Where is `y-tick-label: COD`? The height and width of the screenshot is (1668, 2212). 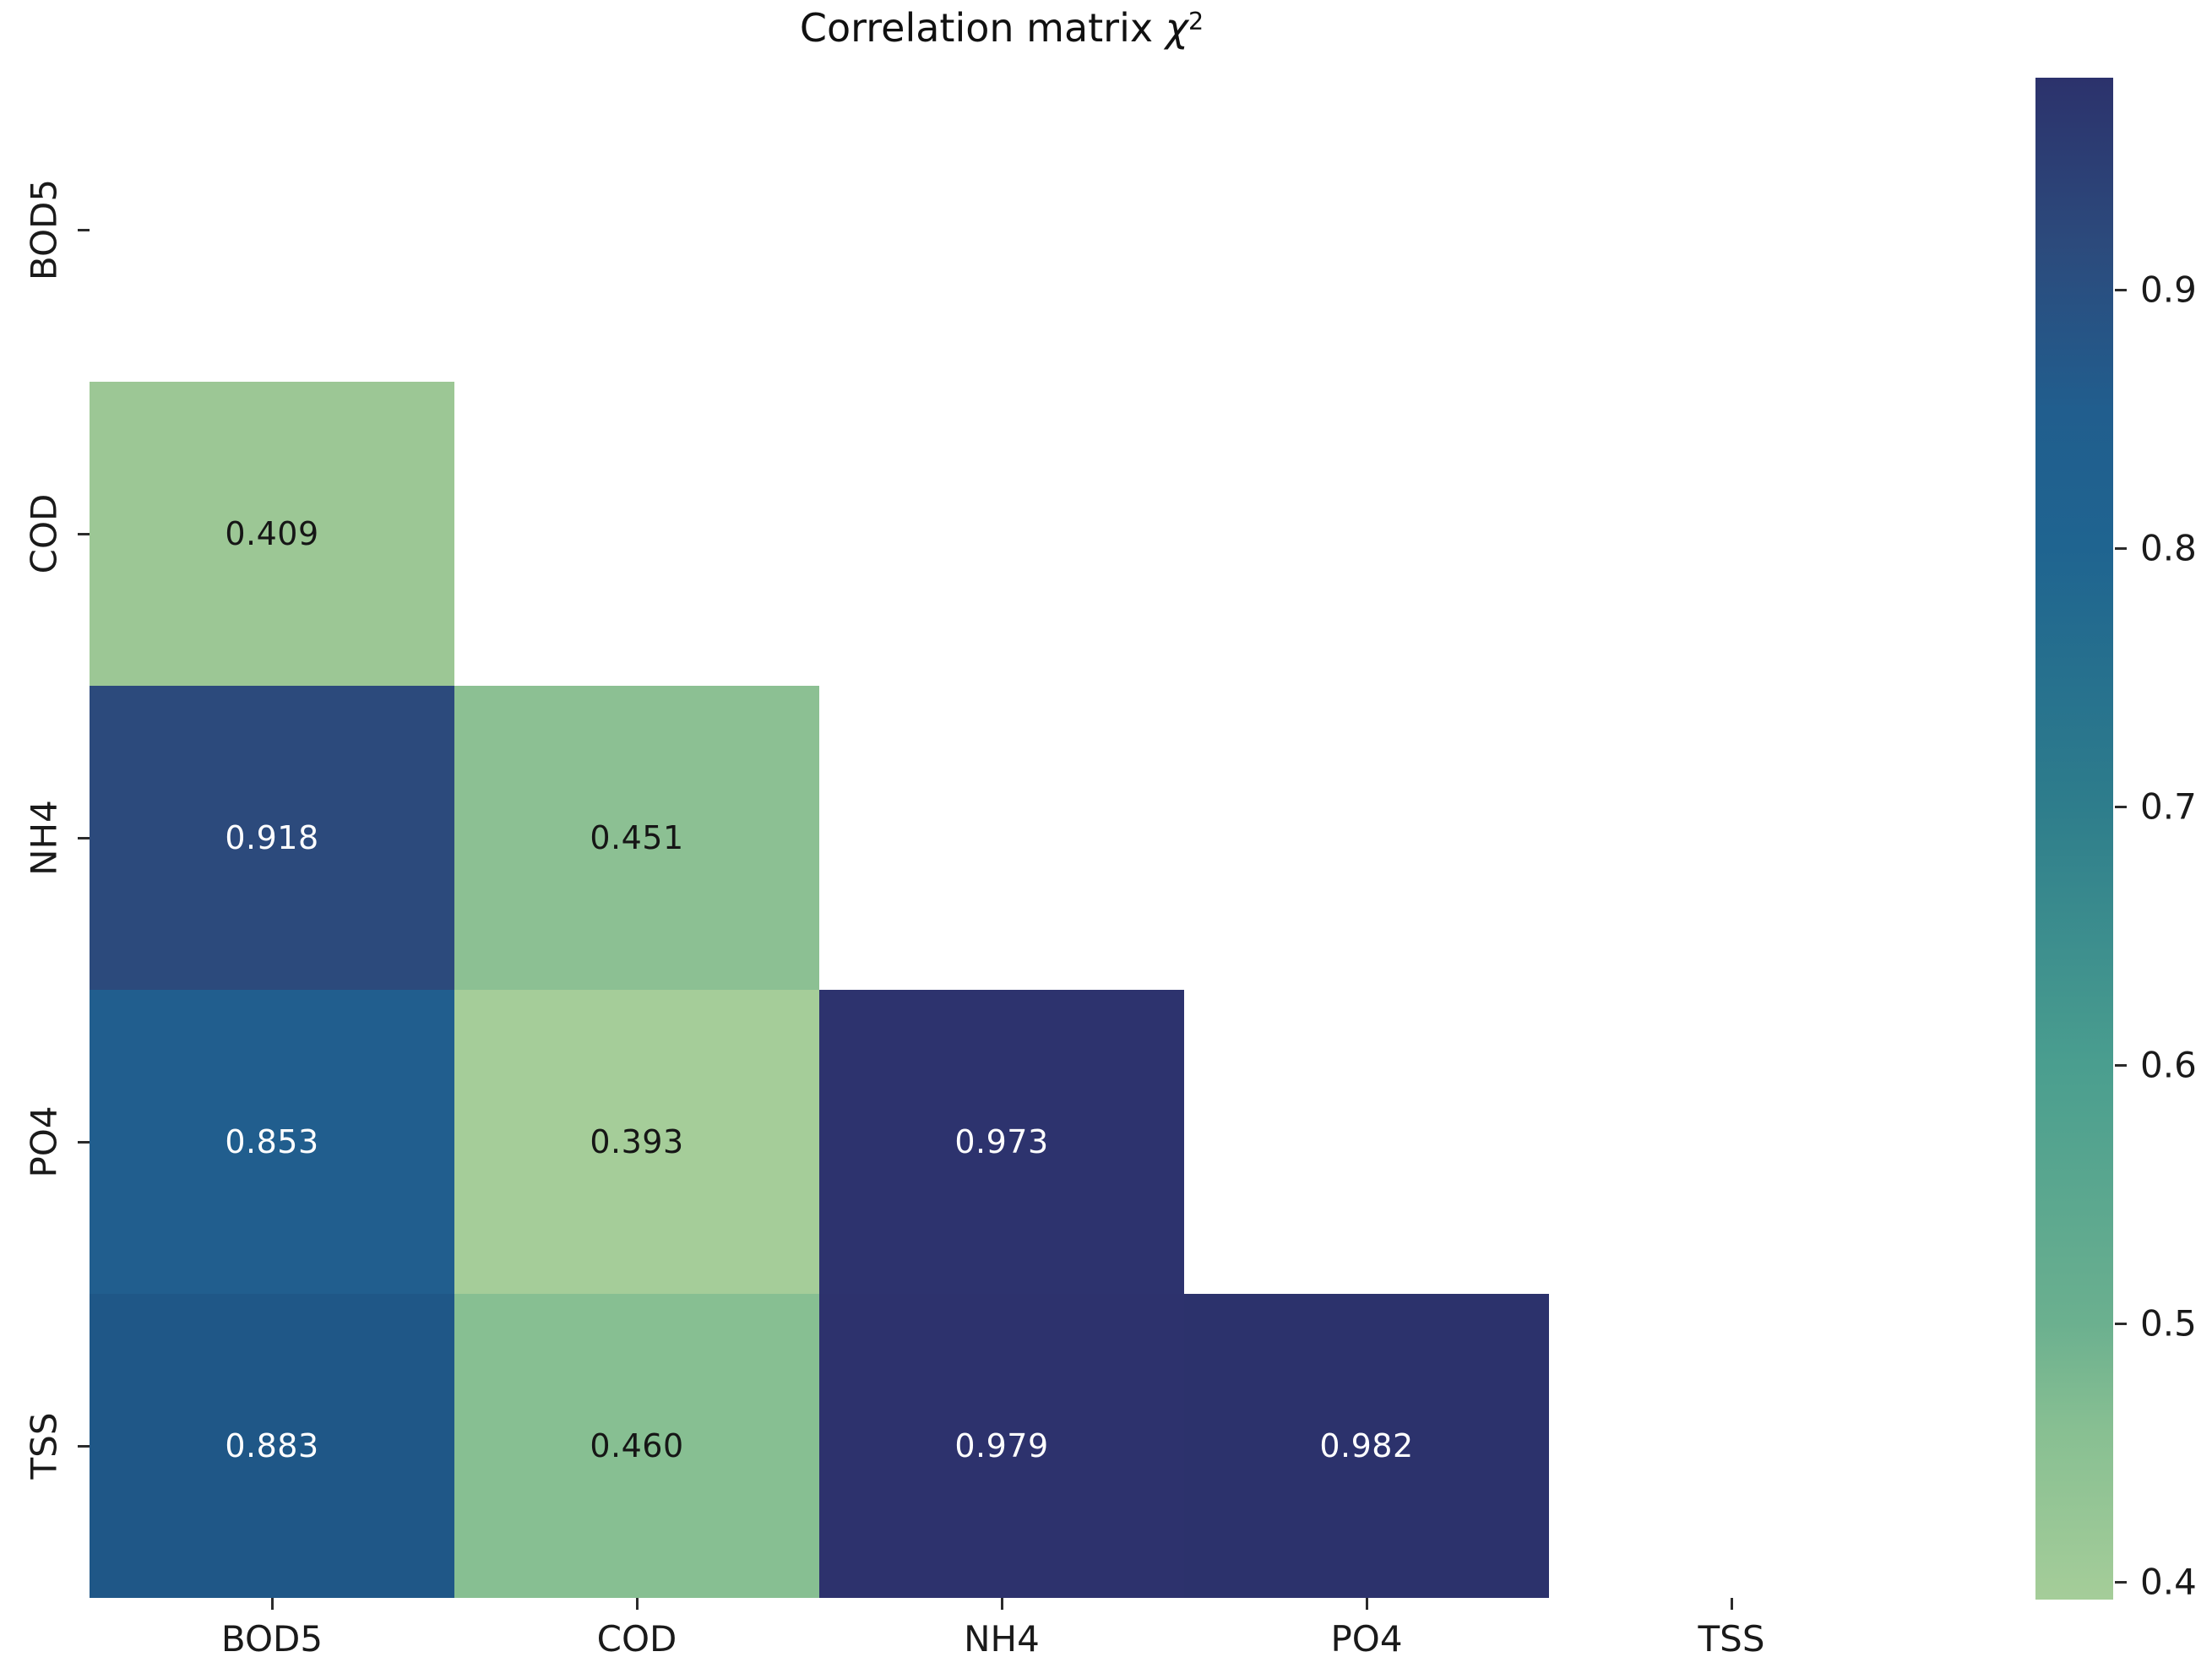
y-tick-label: COD is located at coordinates (44, 533).